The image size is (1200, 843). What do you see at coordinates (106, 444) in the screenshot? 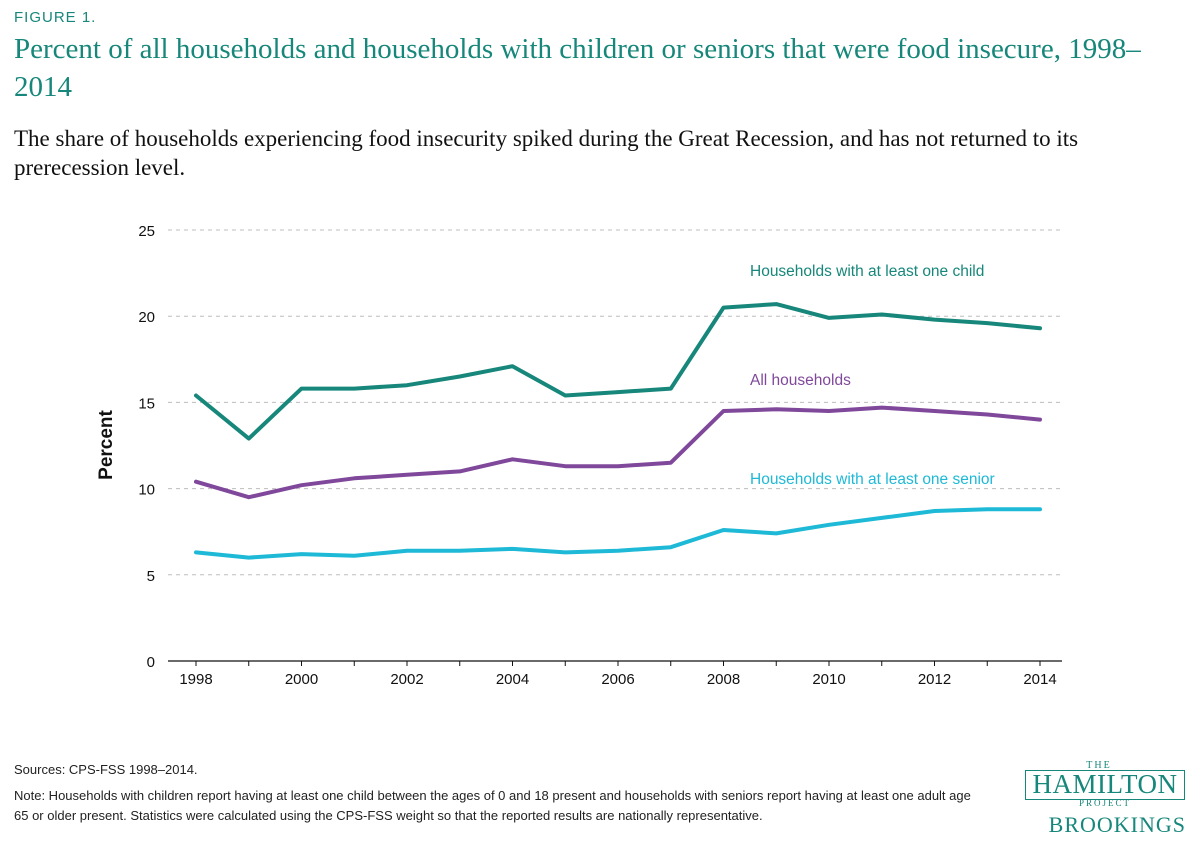
I see `y-axis-label: Percent` at bounding box center [106, 444].